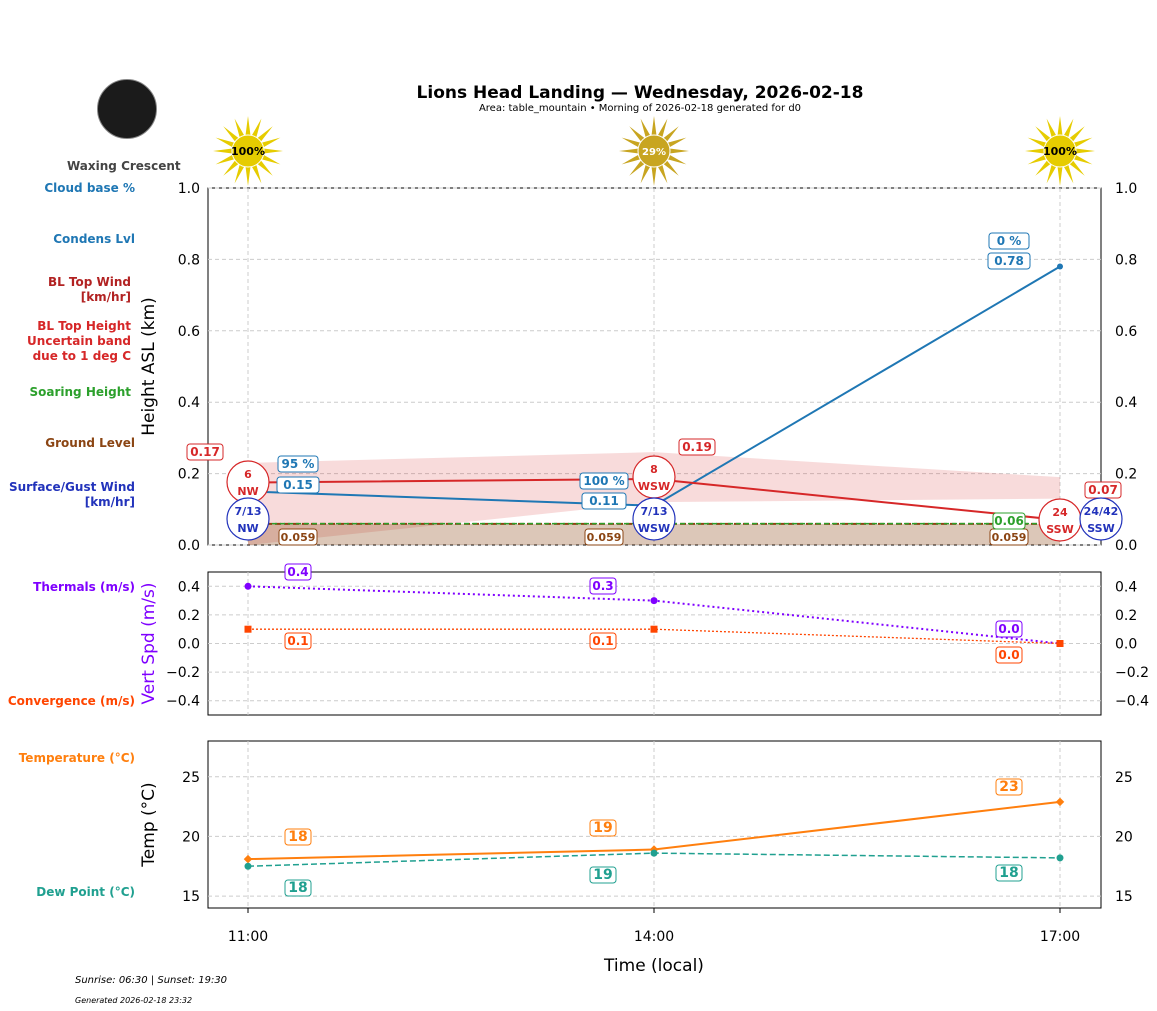 The image size is (1157, 1011). Describe the element at coordinates (1126, 260) in the screenshot. I see `y-tick-label-right: 0.8` at that location.